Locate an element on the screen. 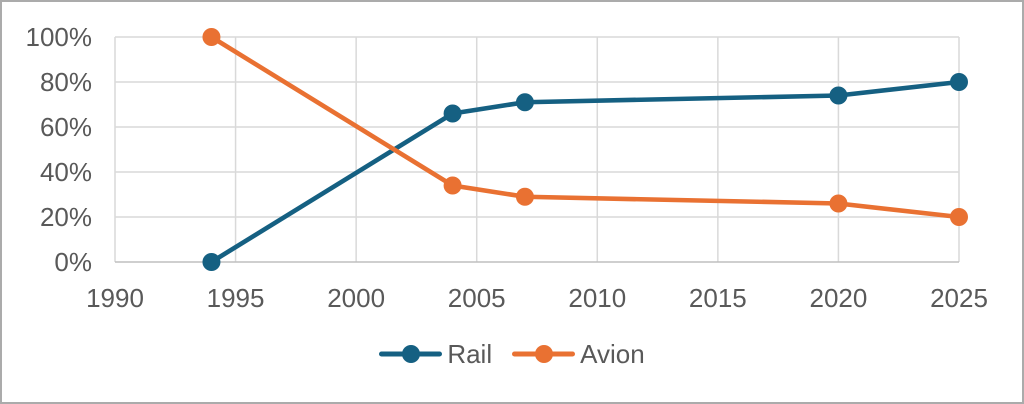 The height and width of the screenshot is (404, 1024). y-tick-label: 100% is located at coordinates (59, 37).